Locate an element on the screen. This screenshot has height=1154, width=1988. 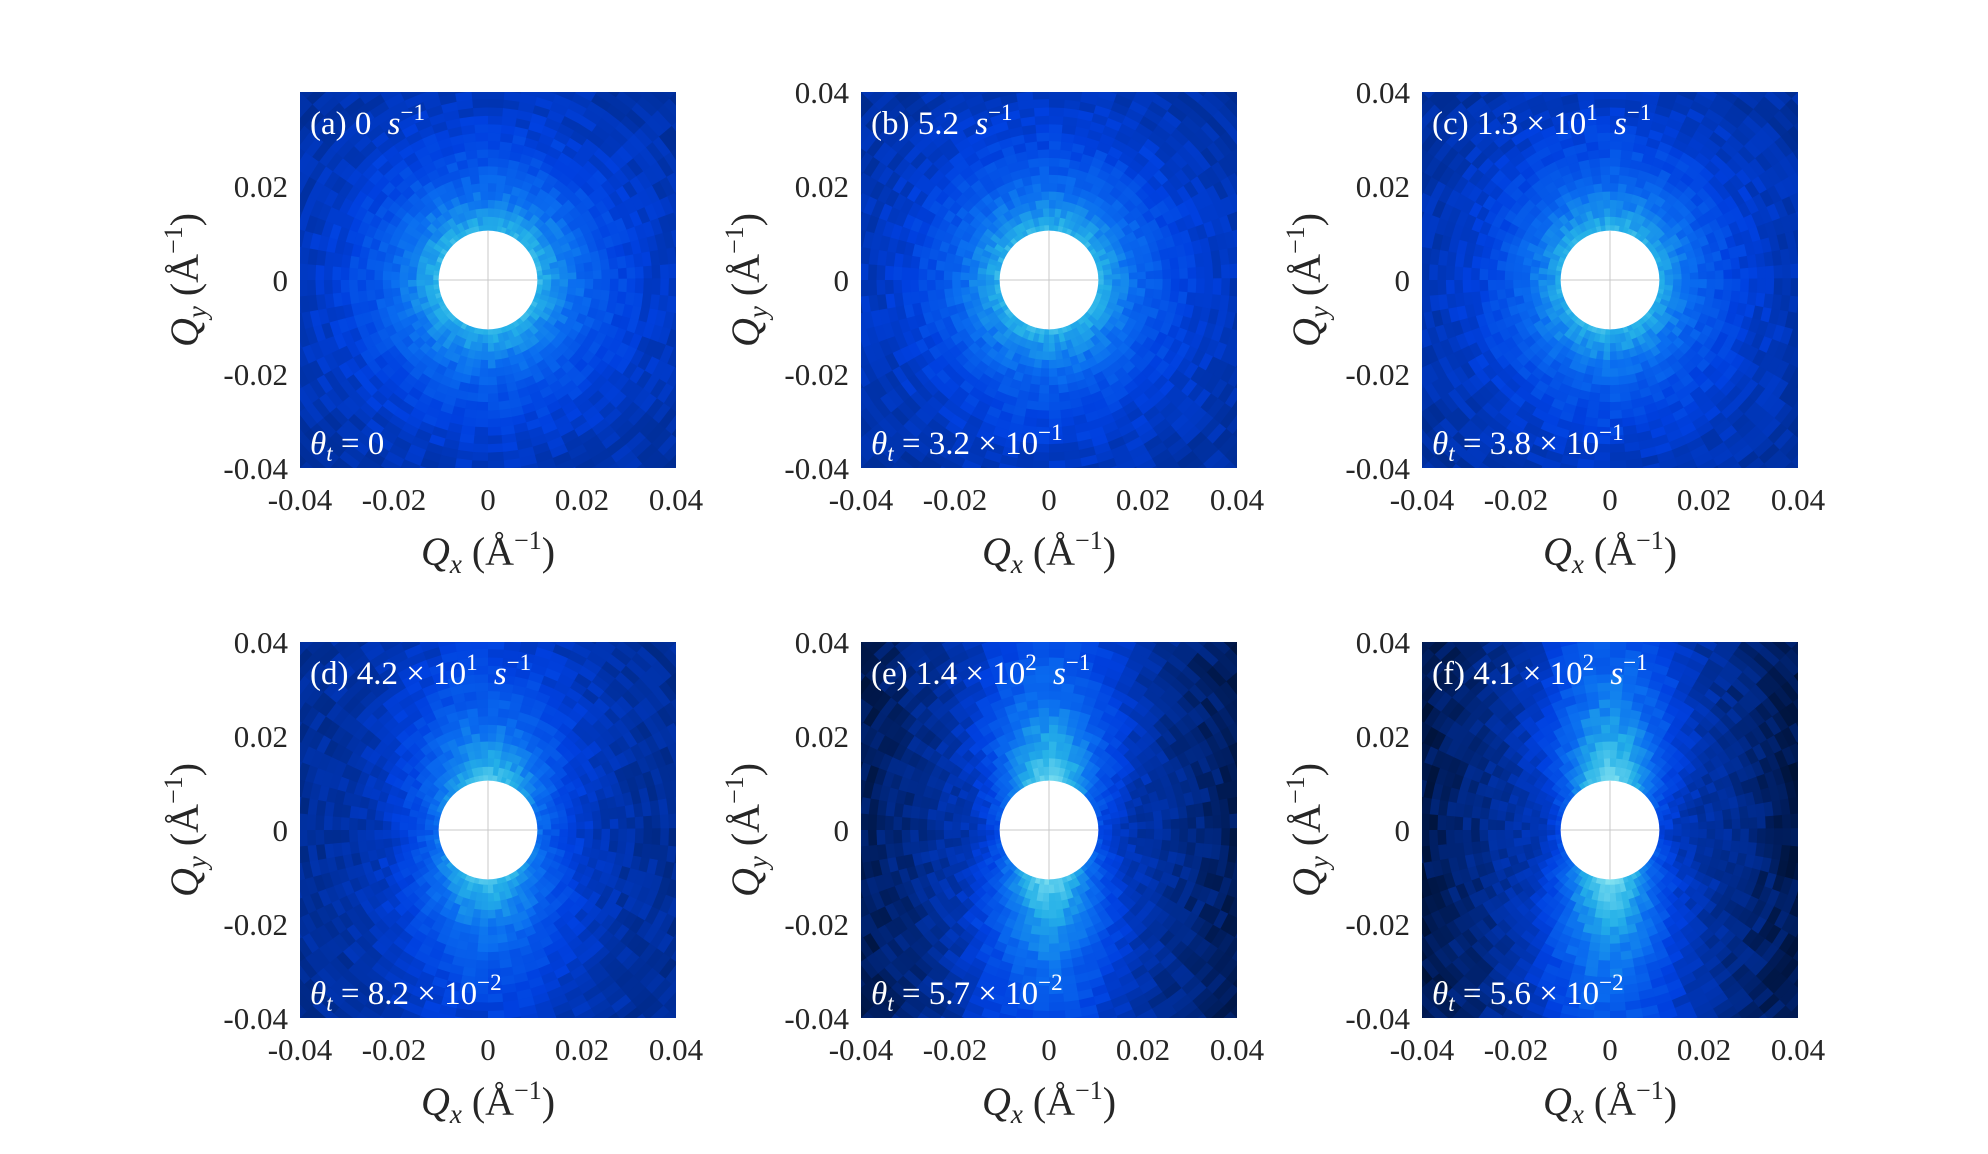
panel-rate-label: (f) 4.1 × 102 s−1 is located at coordinates (1540, 671).